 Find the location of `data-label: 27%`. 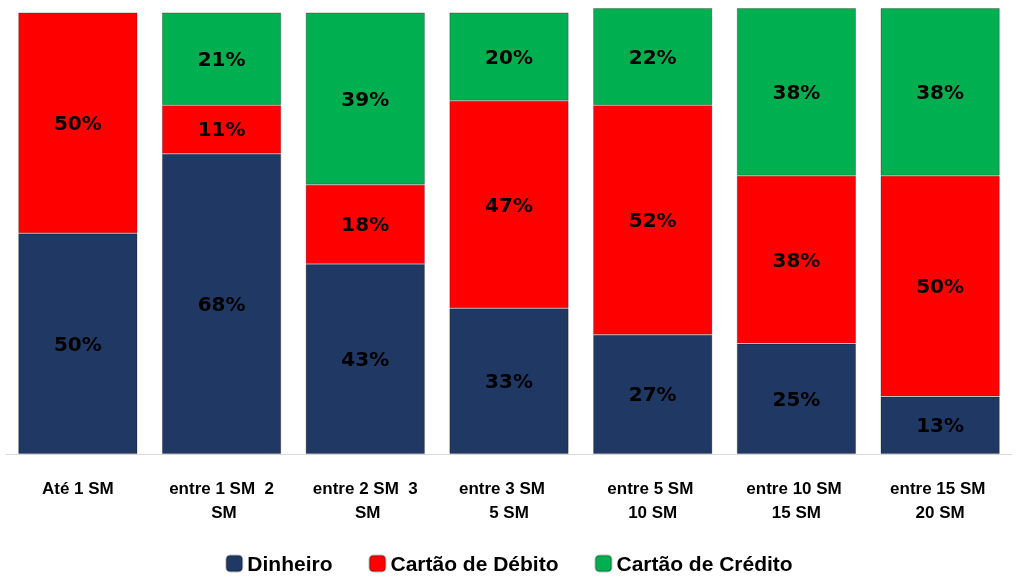

data-label: 27% is located at coordinates (652, 394).